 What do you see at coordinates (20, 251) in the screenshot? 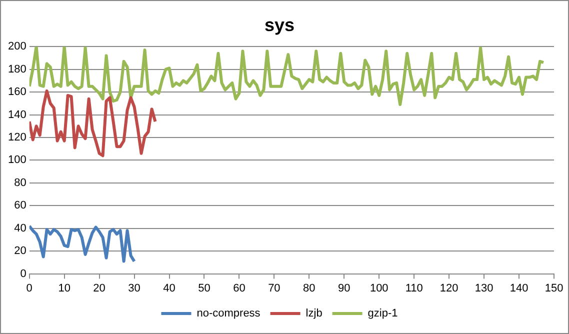
I see `y-tick-label: 20` at bounding box center [20, 251].